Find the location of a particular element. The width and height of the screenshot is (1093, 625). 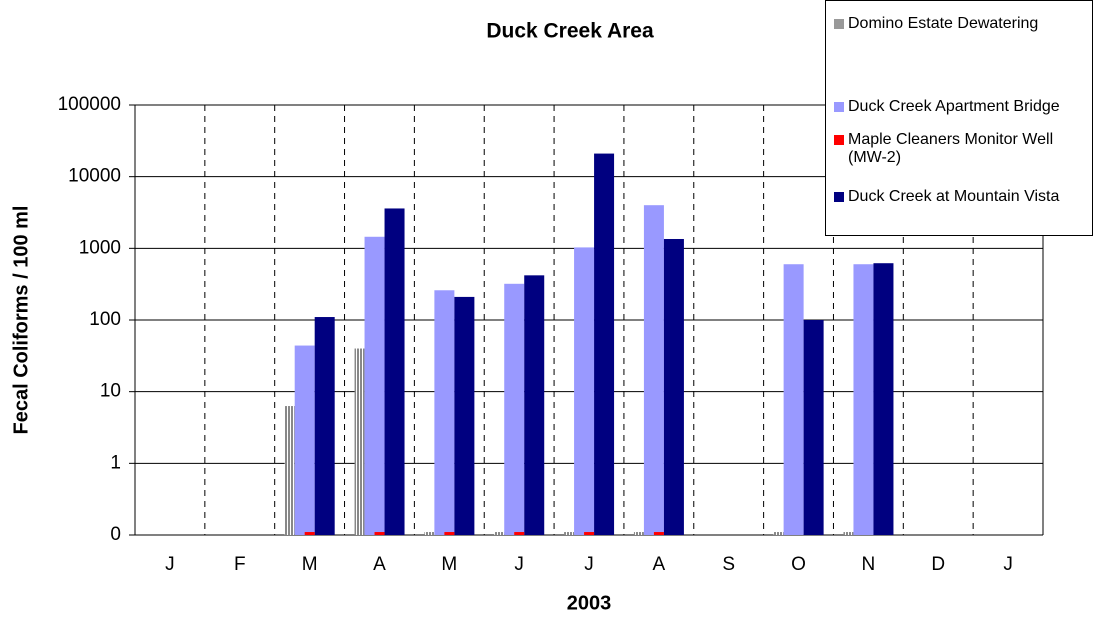

y-tick-label: 0 is located at coordinates (115, 534).